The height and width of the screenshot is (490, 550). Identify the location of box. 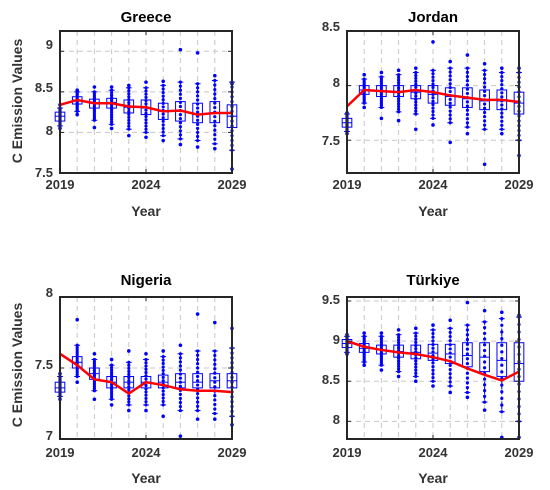
(467, 355).